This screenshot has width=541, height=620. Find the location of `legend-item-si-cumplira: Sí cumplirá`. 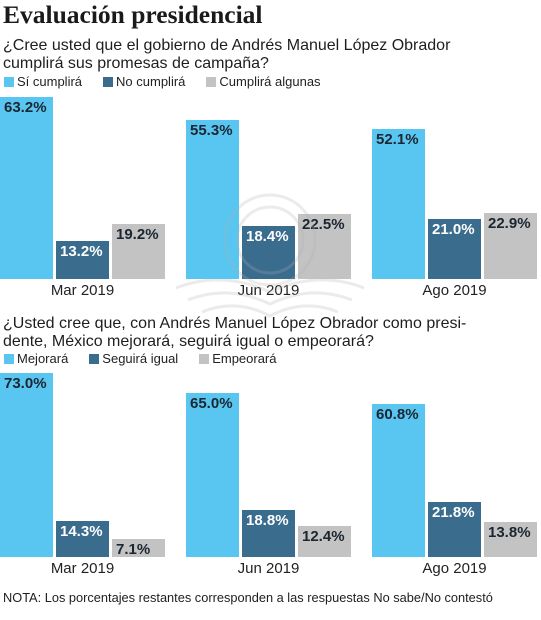

legend-item-si-cumplira: Sí cumplirá is located at coordinates (43, 81).